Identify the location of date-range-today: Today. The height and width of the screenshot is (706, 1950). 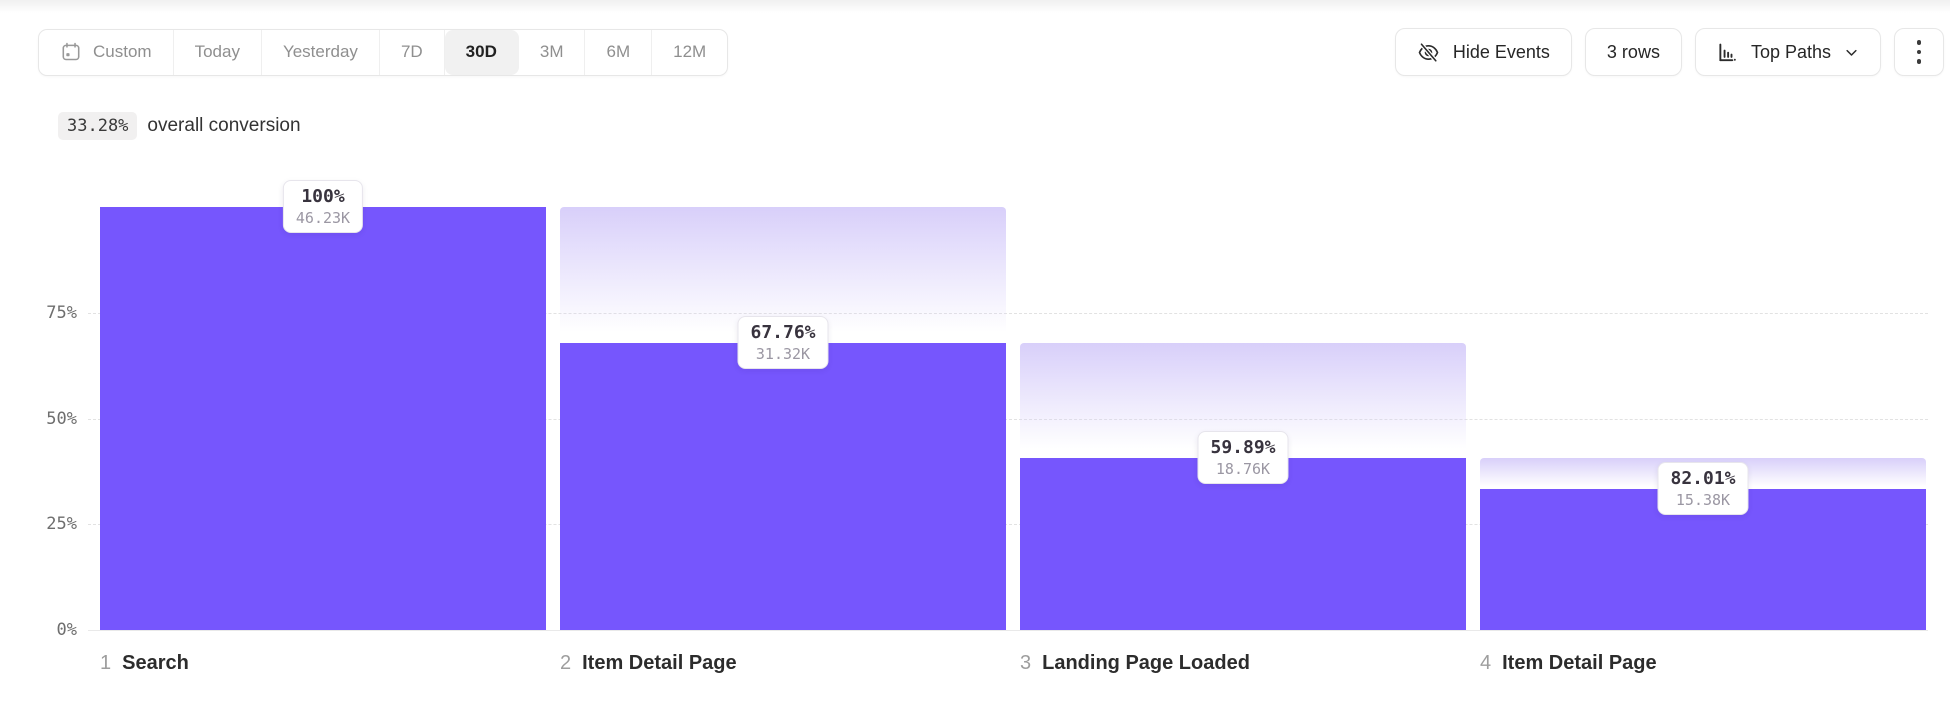
(218, 52).